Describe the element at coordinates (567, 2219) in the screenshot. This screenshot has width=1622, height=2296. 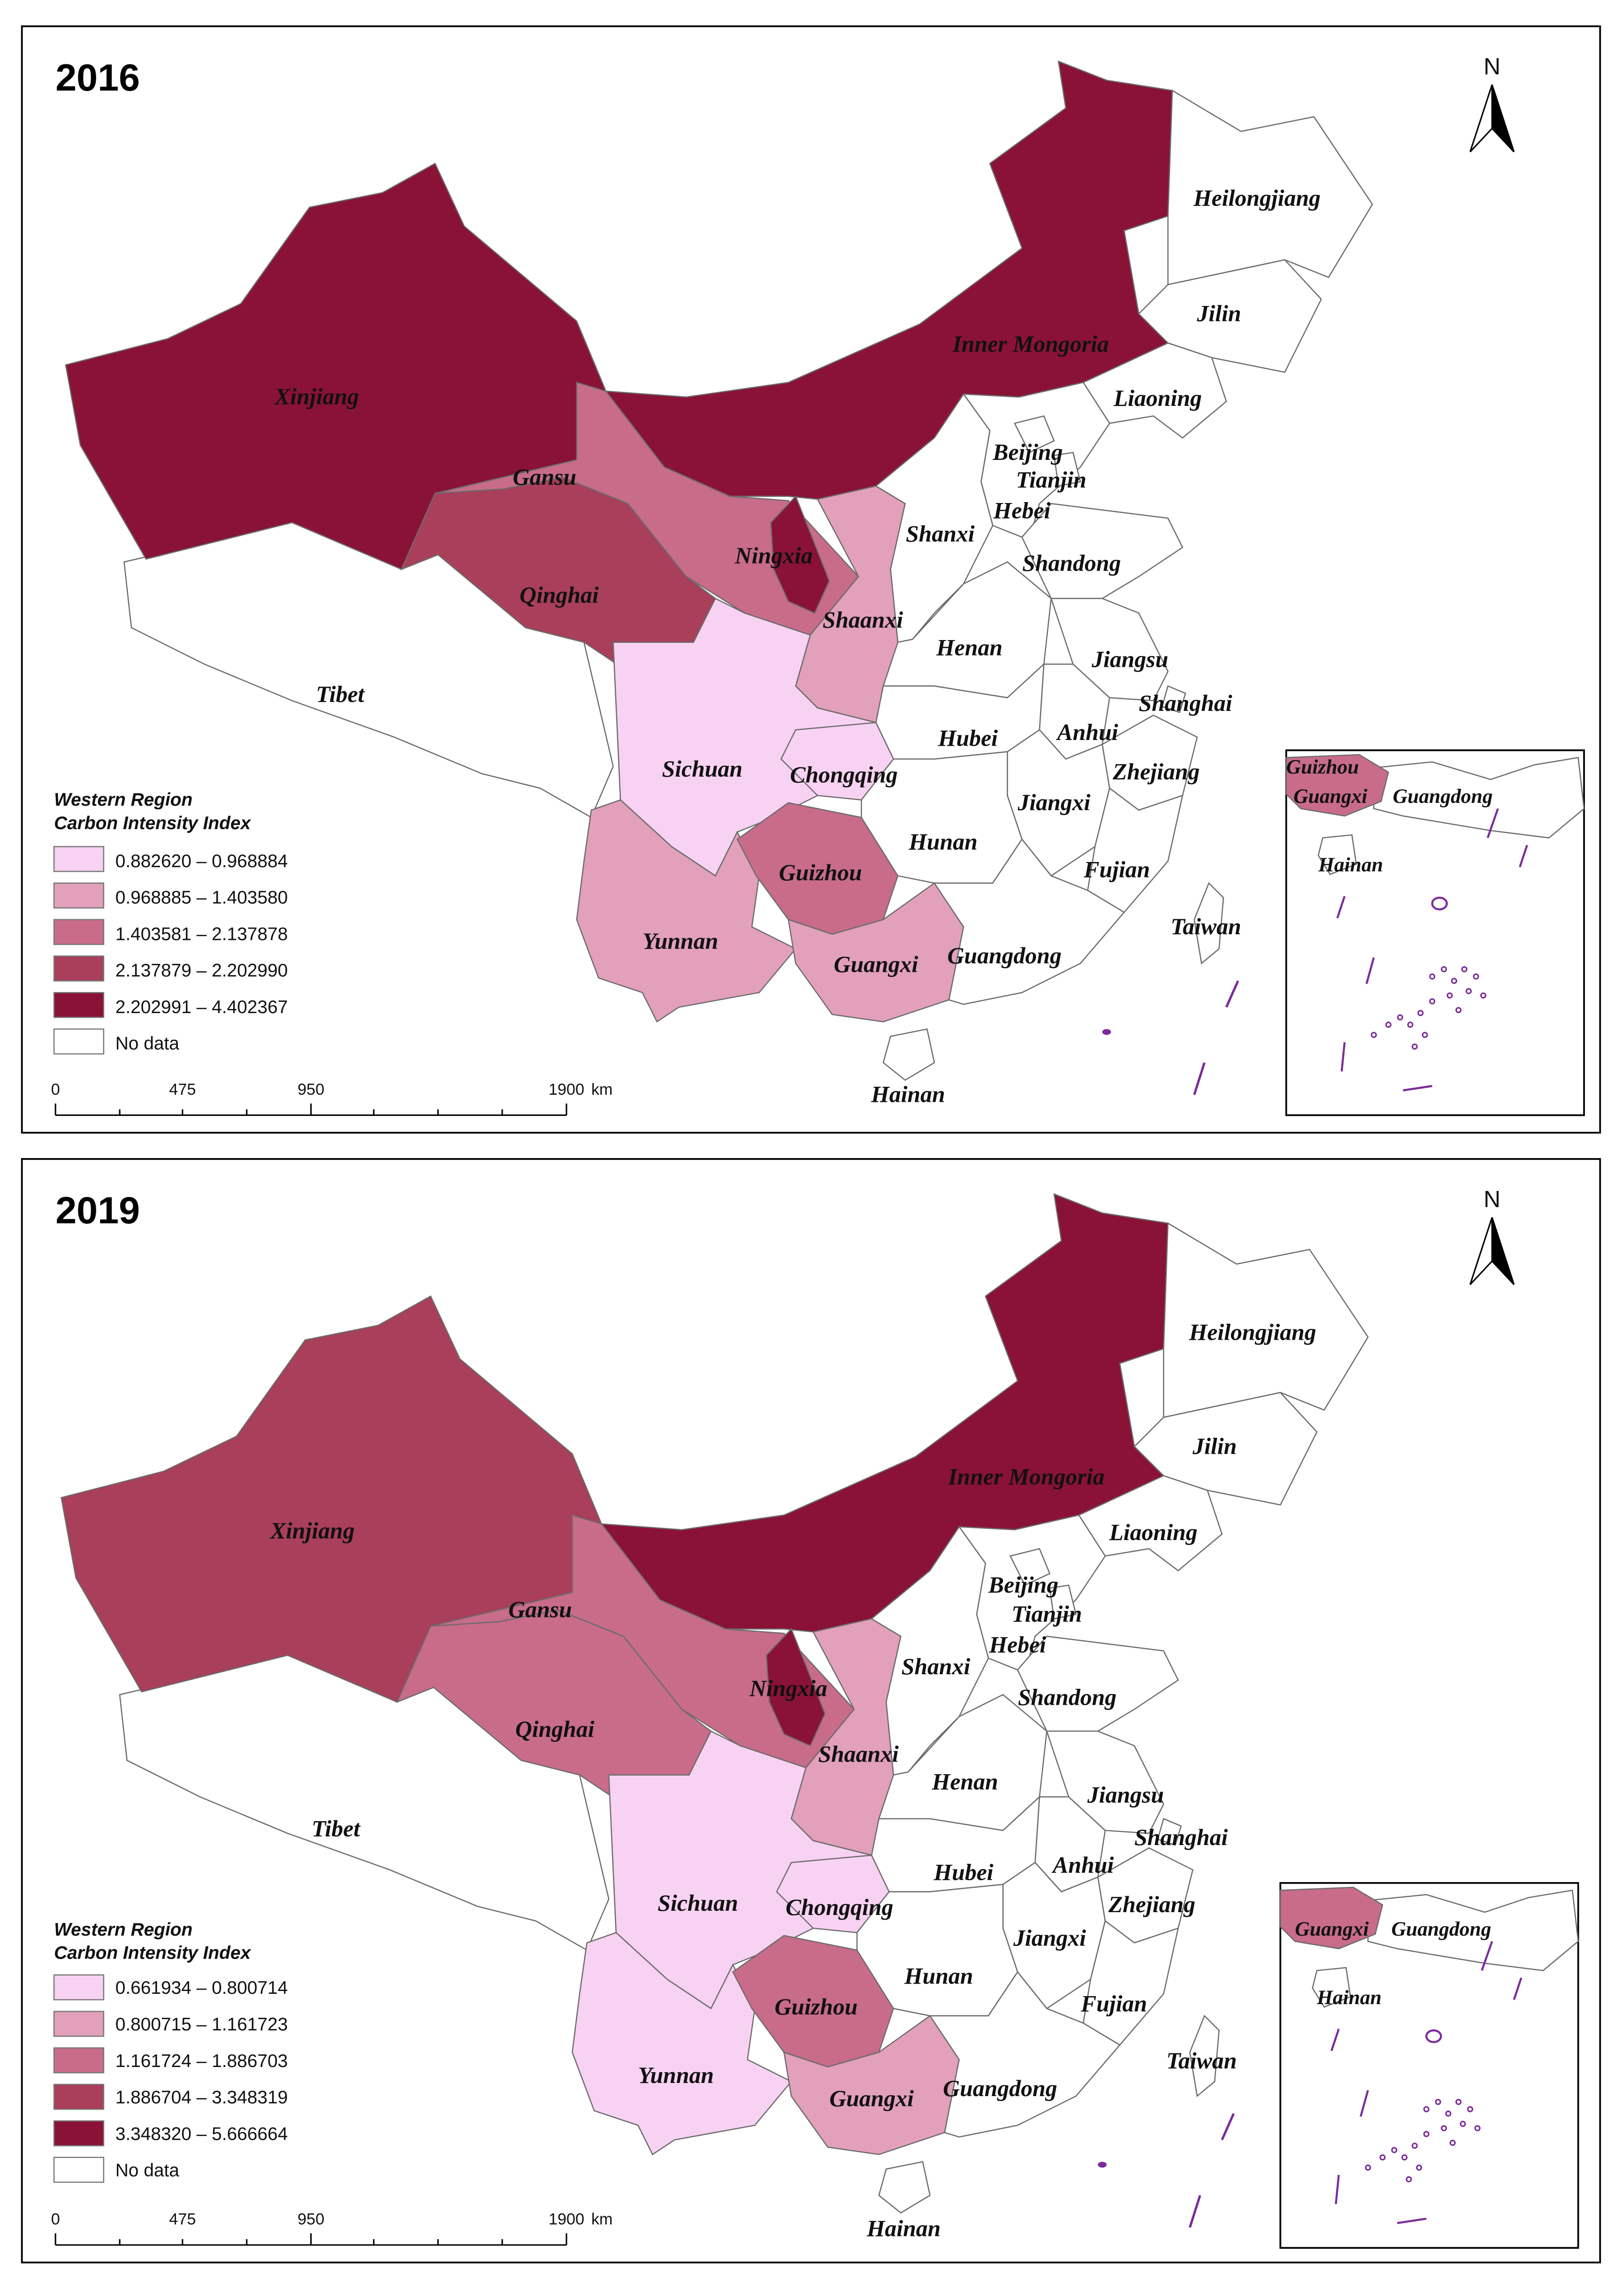
I see `scale-tick-label: 1900` at that location.